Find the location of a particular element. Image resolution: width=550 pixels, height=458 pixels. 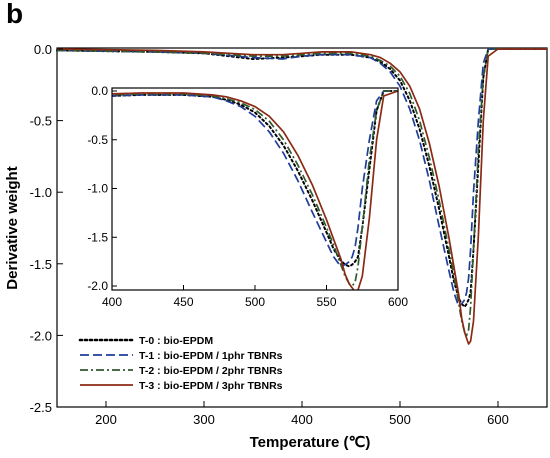

inset-y-tick-label: -0.5 is located at coordinates (97, 140).